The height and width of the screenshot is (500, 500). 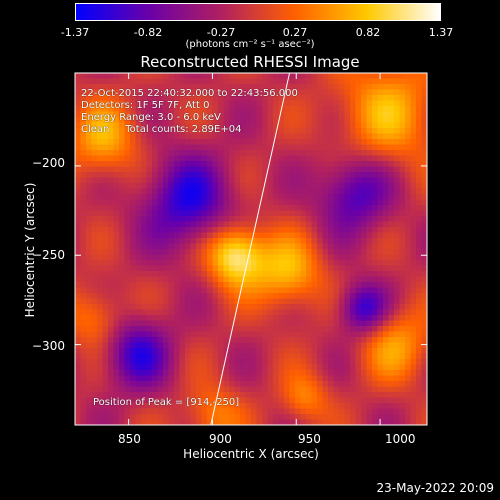 I want to click on info-peak-position: Position of Peak = [914,-250], so click(x=166, y=402).